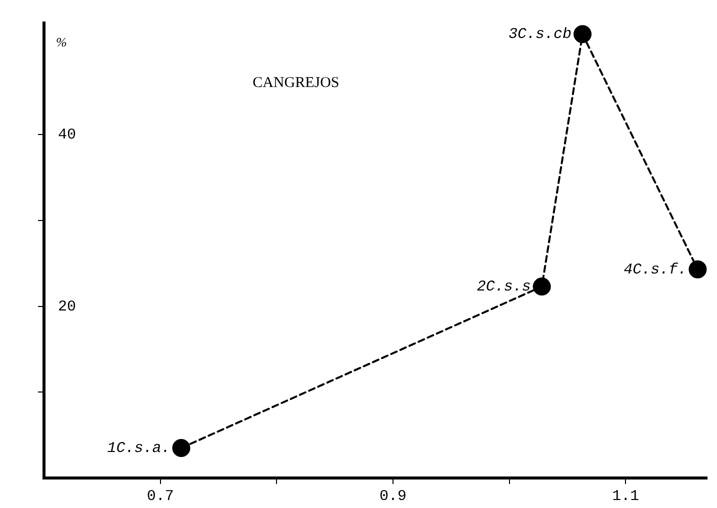 The image size is (717, 508). I want to click on annotation: 1C.s.a., so click(138, 448).